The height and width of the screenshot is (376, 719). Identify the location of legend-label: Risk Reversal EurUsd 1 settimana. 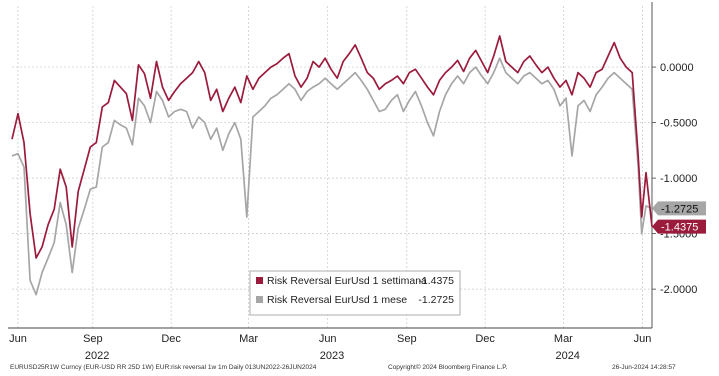
(347, 281).